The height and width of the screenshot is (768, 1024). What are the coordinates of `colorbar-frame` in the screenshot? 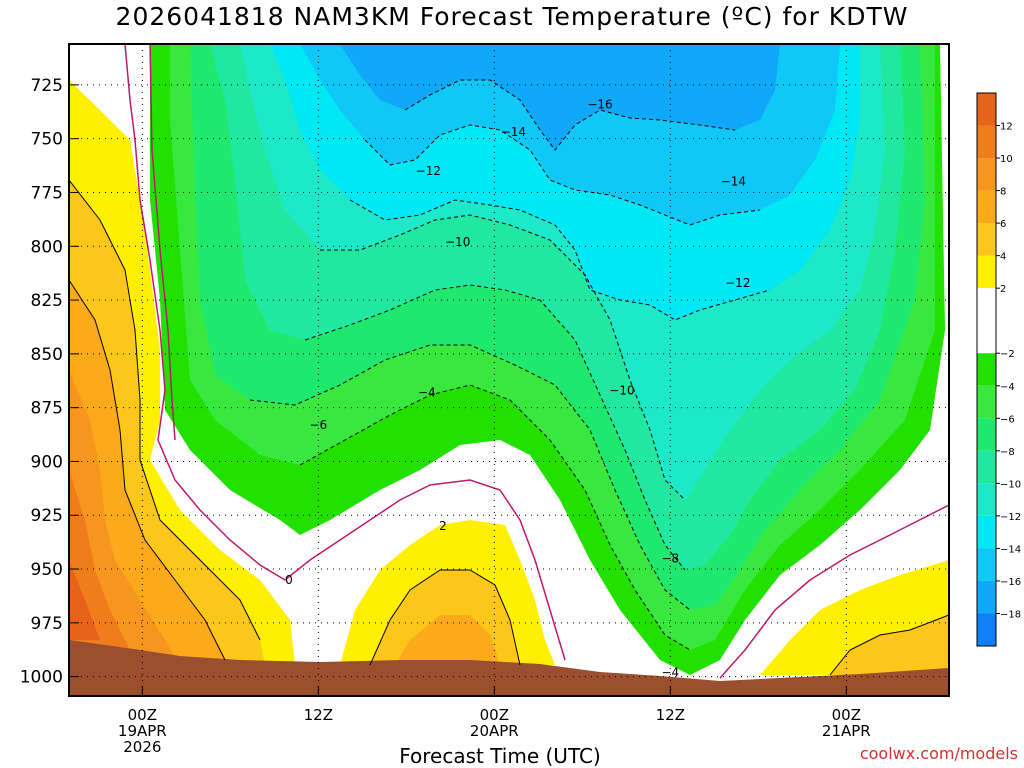 It's located at (986, 369).